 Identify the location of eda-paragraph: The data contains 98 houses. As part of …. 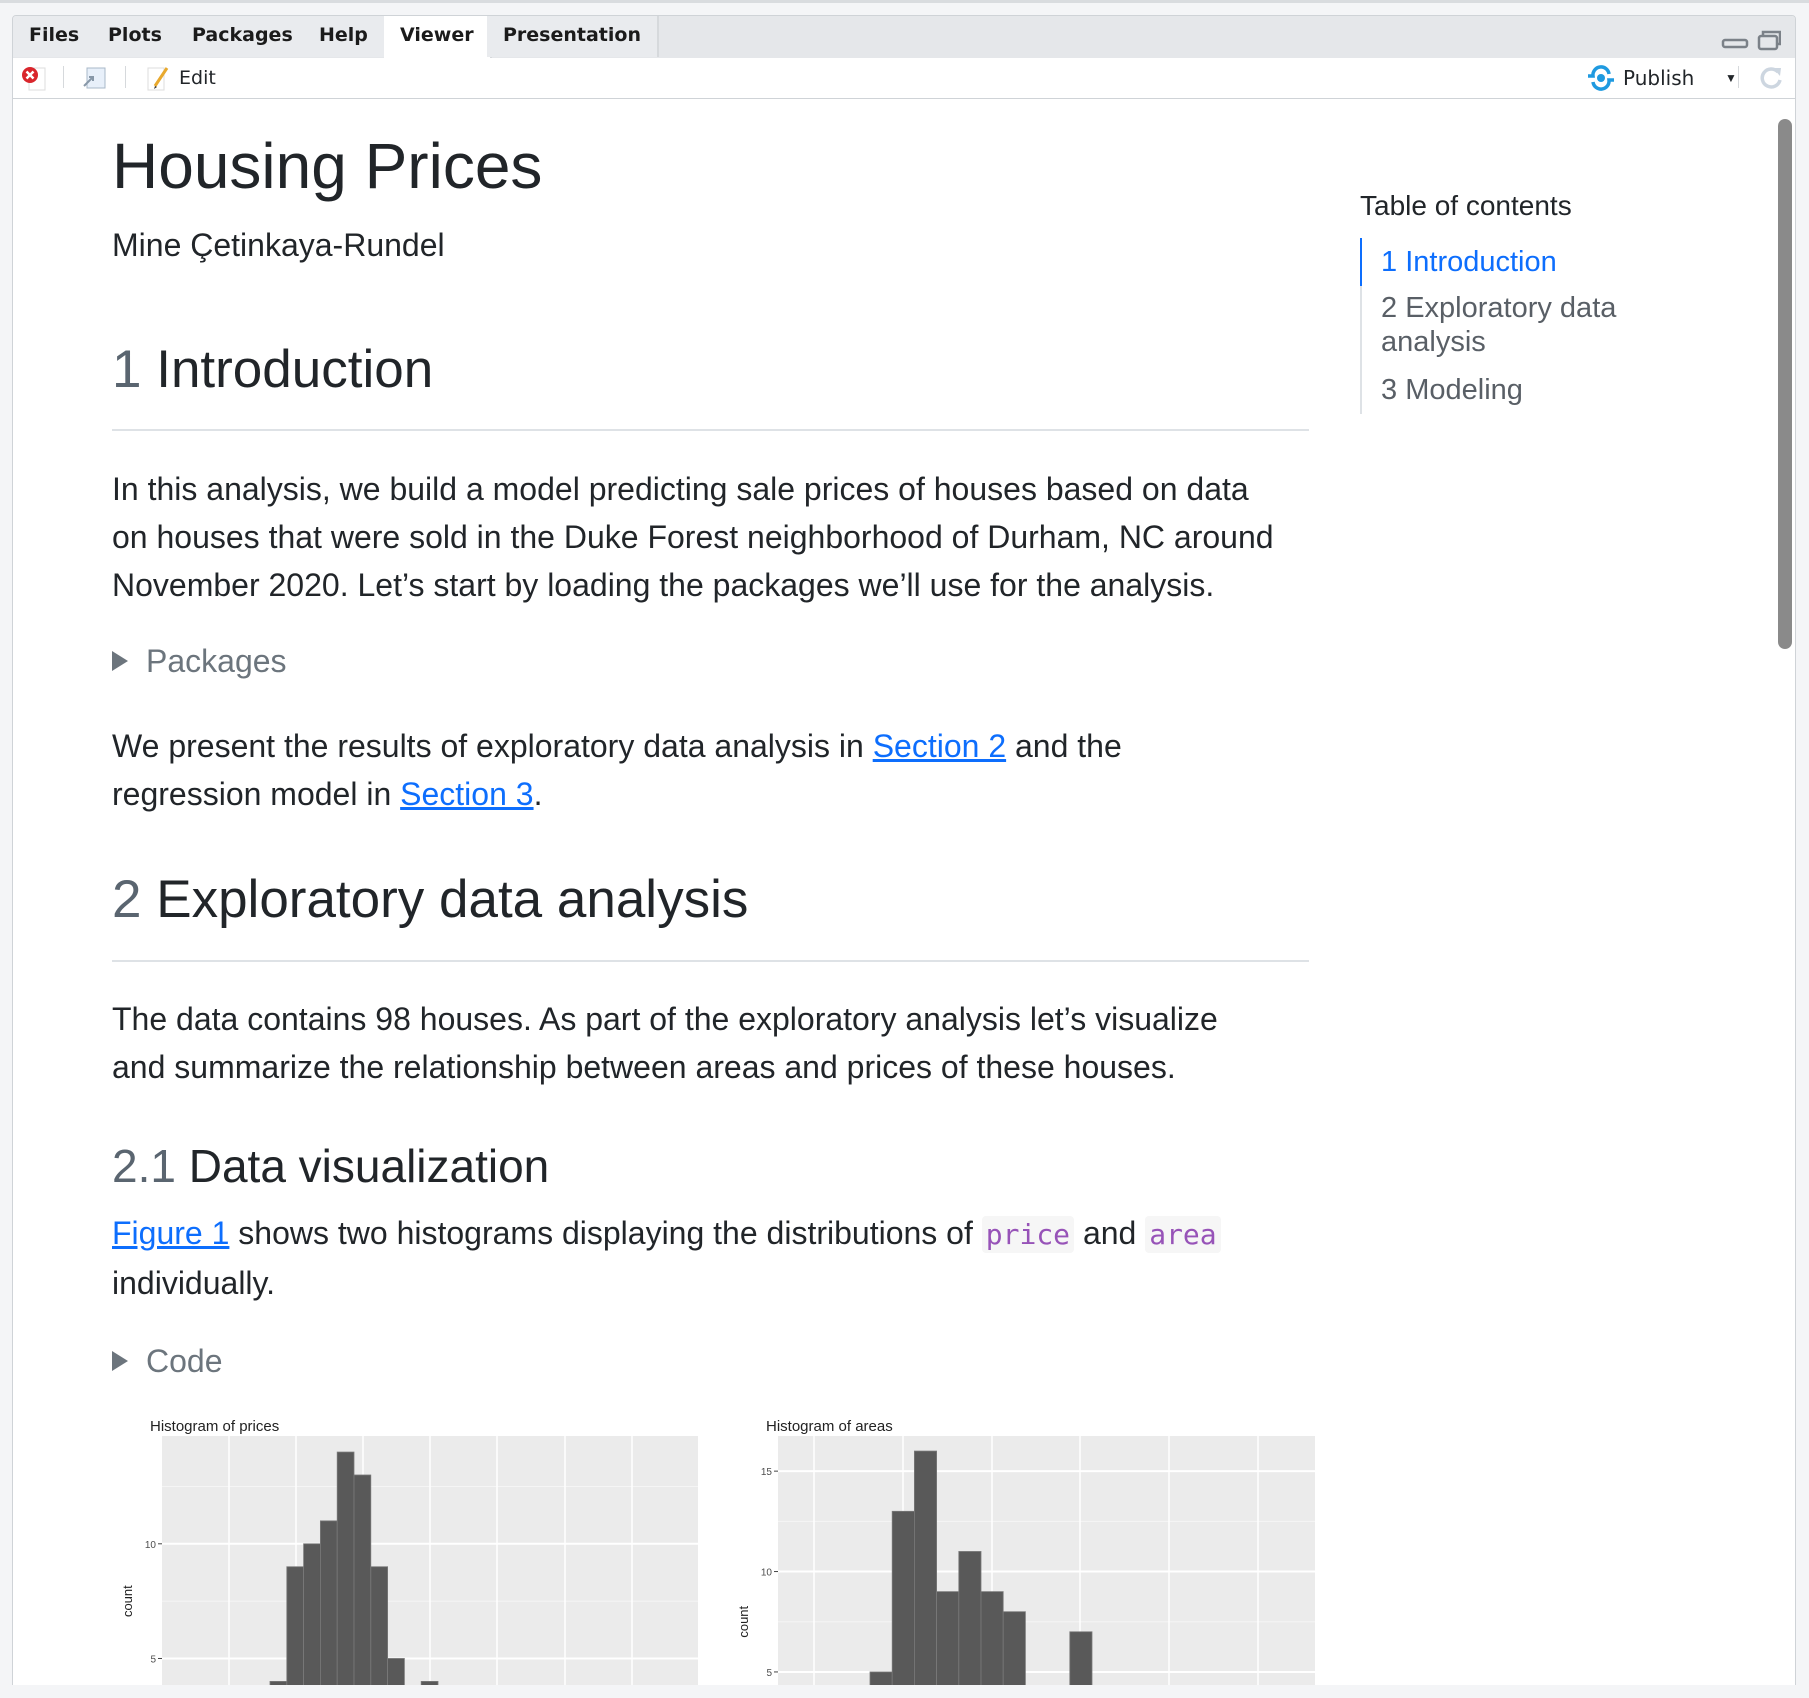
(665, 1043).